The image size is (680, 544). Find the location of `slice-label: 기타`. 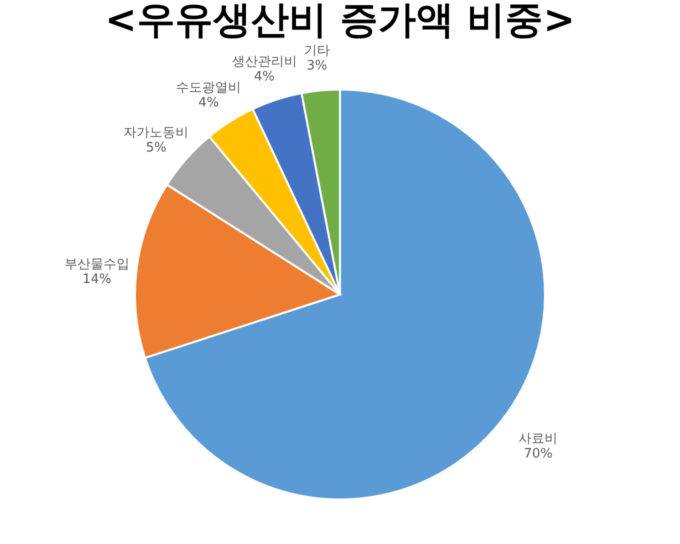

slice-label: 기타 is located at coordinates (317, 51).